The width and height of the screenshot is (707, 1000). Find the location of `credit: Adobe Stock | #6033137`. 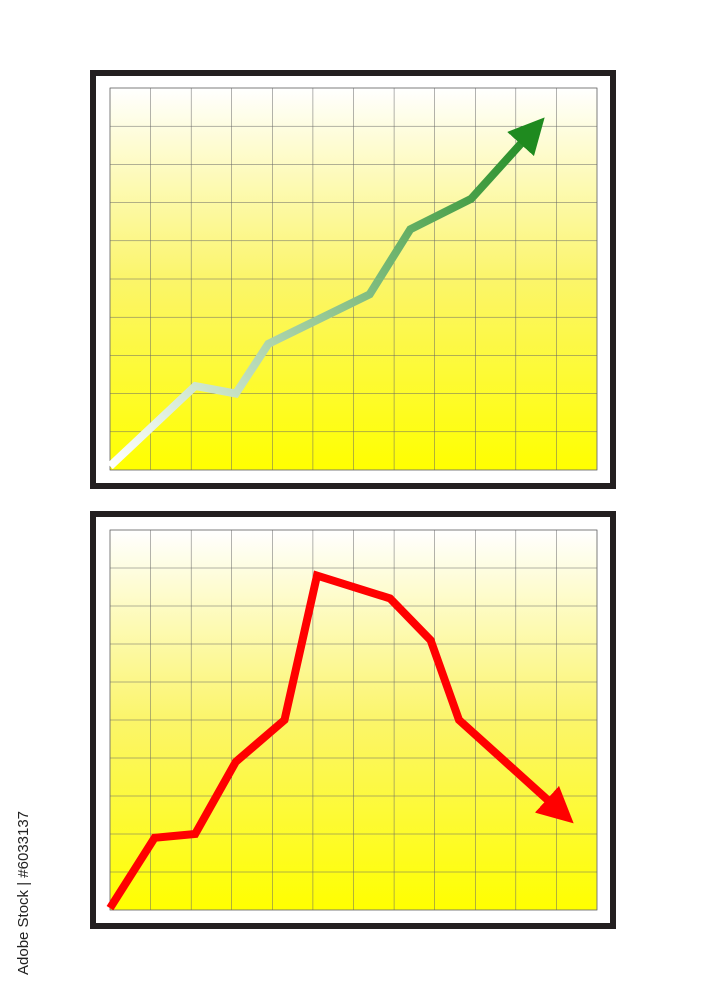

credit: Adobe Stock | #6033137 is located at coordinates (23, 893).